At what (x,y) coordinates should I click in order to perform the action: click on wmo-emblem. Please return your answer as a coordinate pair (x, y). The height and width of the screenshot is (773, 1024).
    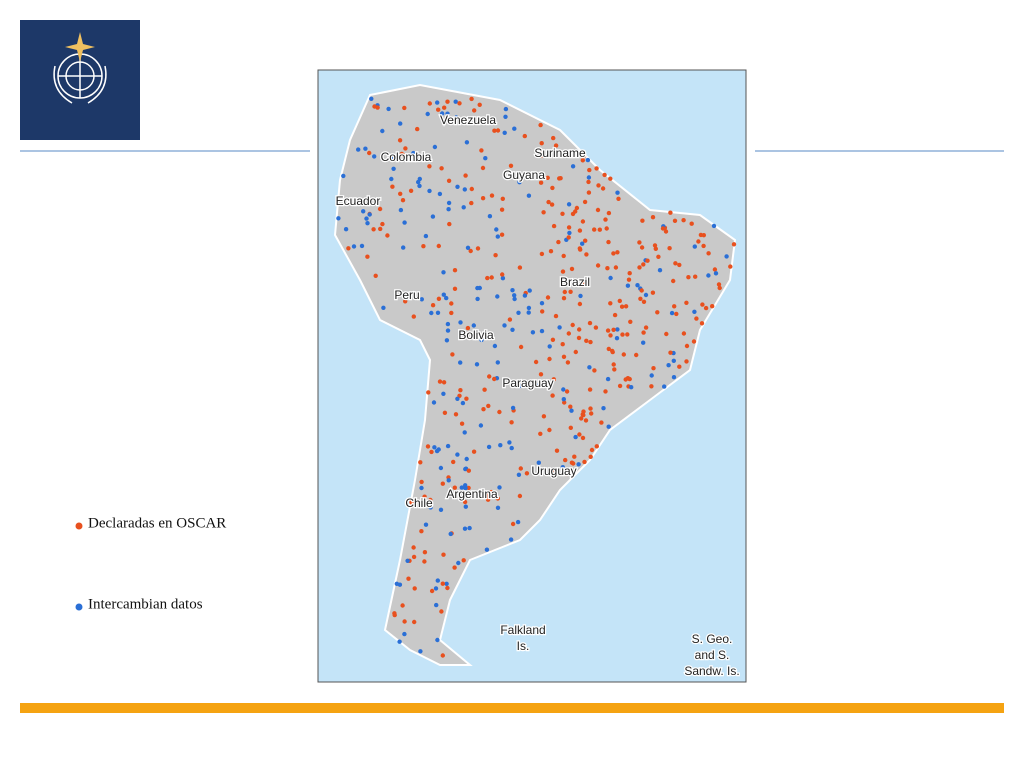
    Looking at the image, I should click on (80, 68).